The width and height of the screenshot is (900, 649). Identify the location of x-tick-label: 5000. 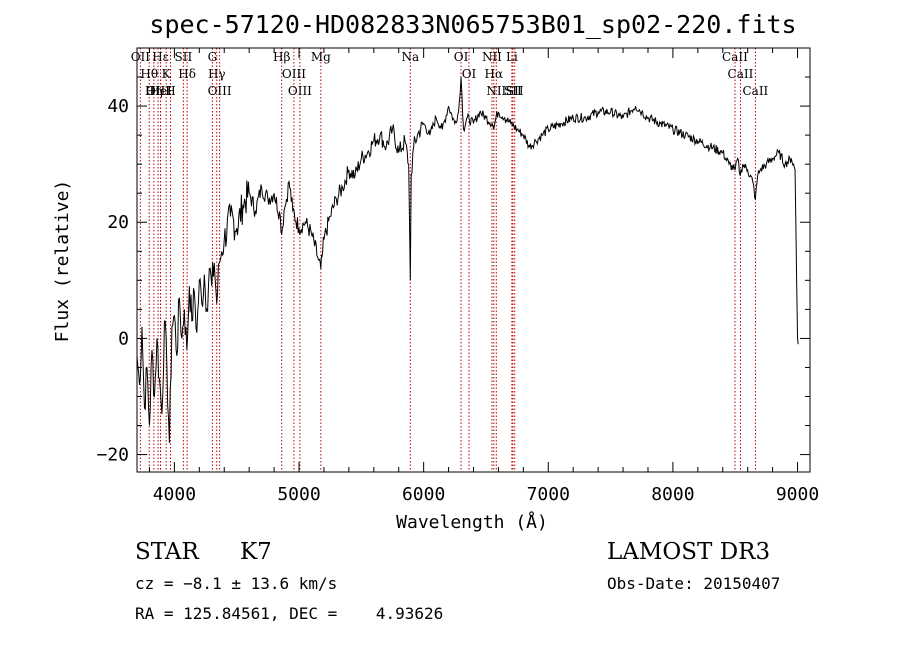
(298, 494).